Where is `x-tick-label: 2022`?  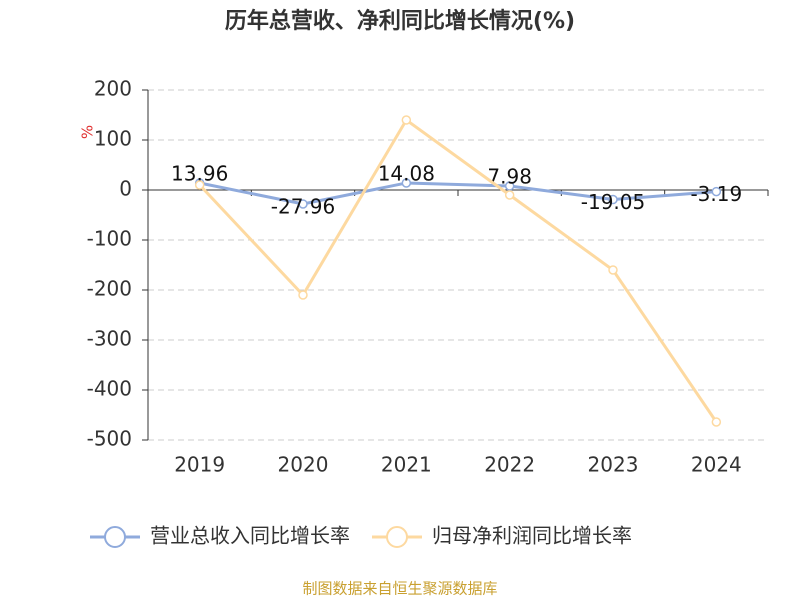 x-tick-label: 2022 is located at coordinates (509, 465).